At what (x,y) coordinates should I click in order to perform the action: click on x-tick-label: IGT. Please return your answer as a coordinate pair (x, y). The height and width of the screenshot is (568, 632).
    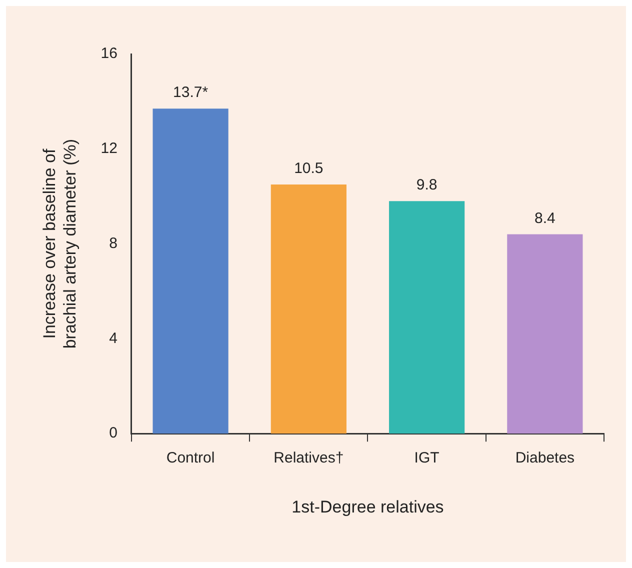
    Looking at the image, I should click on (427, 458).